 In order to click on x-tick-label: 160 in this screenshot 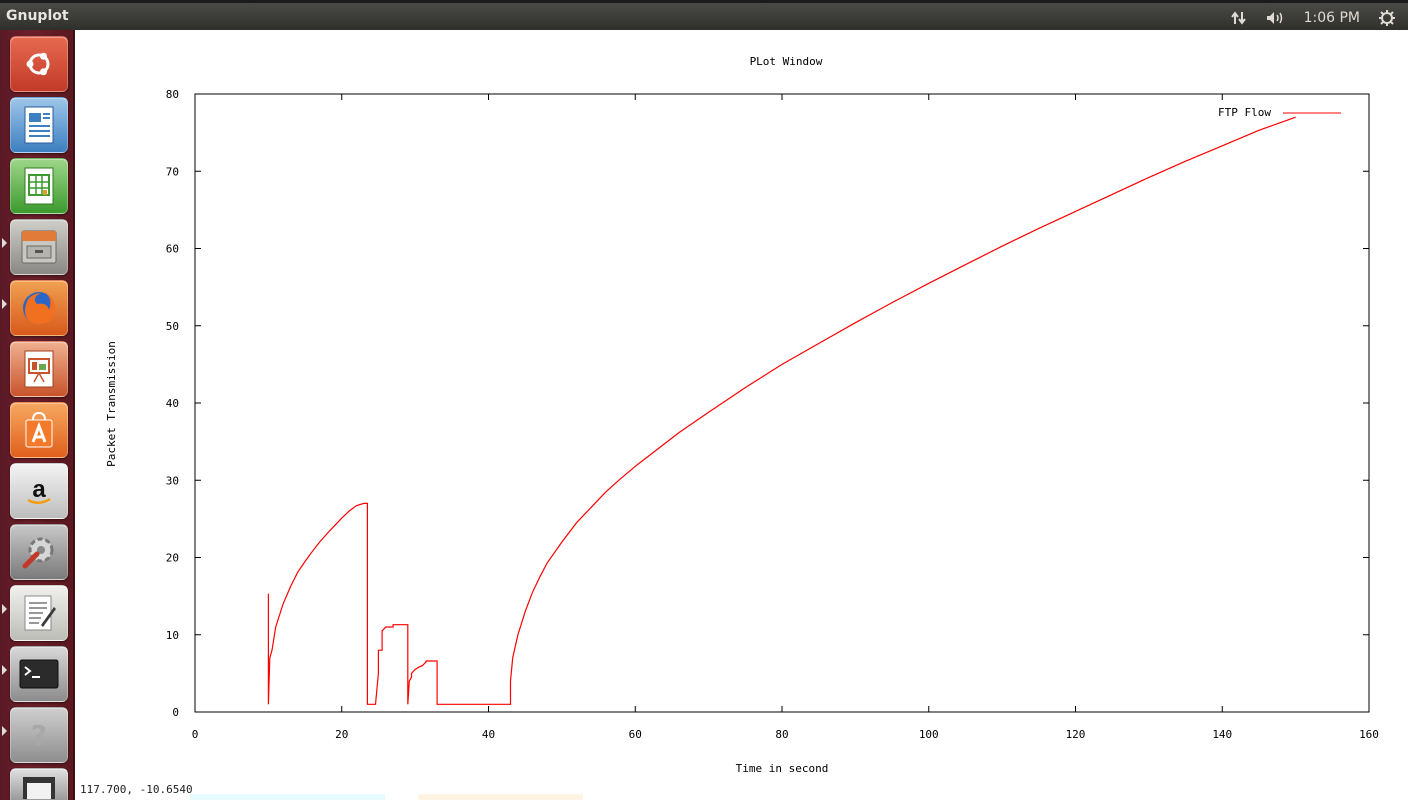, I will do `click(1369, 734)`.